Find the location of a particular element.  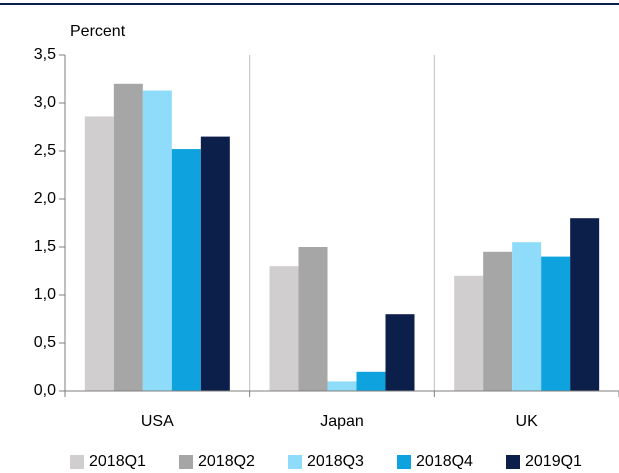

legend-label: 2018Q3 is located at coordinates (335, 461).